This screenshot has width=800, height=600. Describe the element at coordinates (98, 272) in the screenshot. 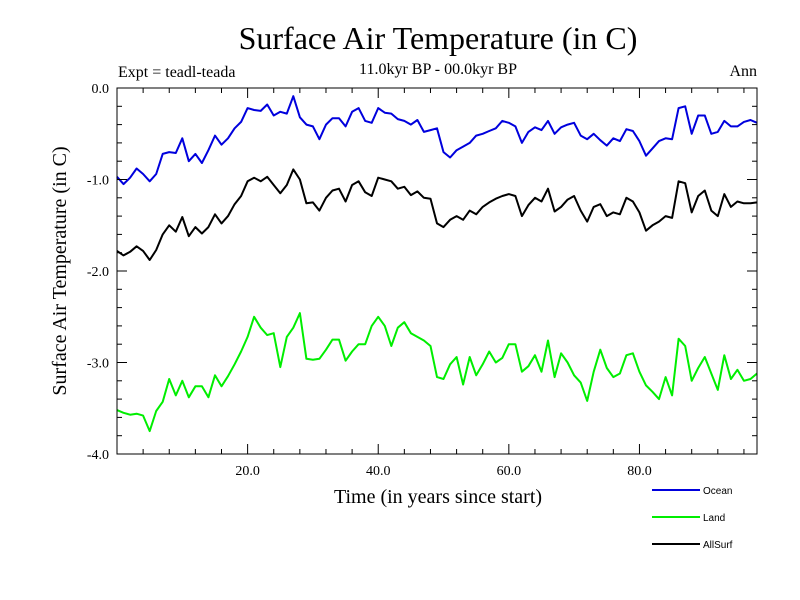

I see `y-tick-label: -2.0` at that location.